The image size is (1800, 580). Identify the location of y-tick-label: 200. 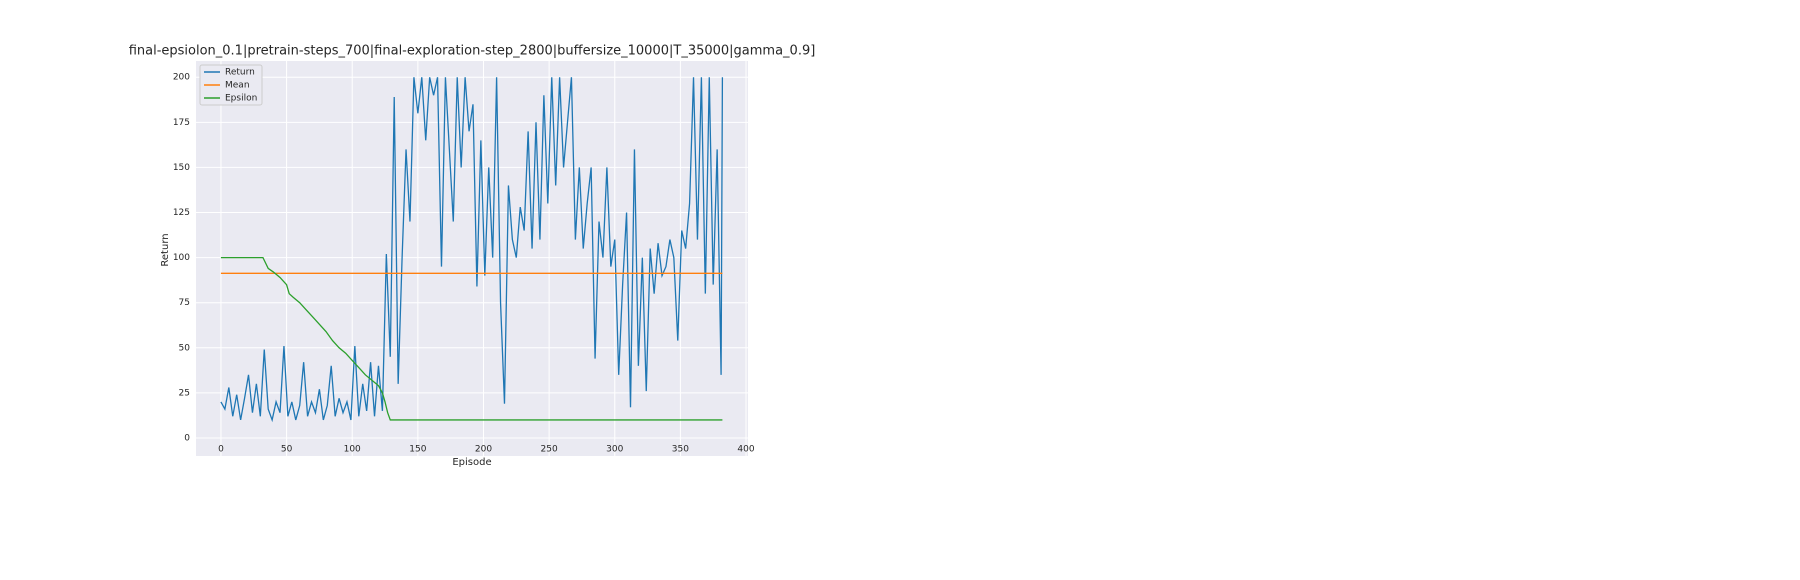
(181, 78).